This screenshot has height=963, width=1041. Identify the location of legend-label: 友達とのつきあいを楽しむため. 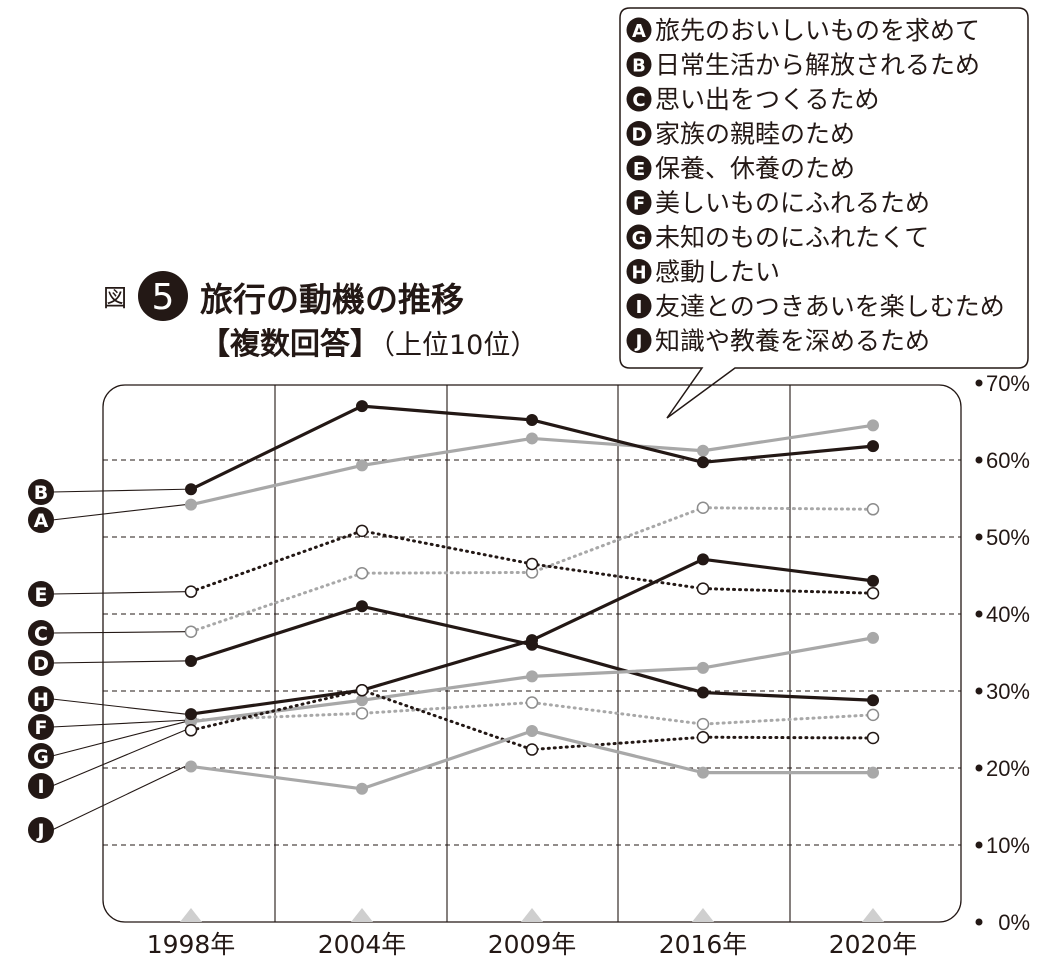
(830, 306).